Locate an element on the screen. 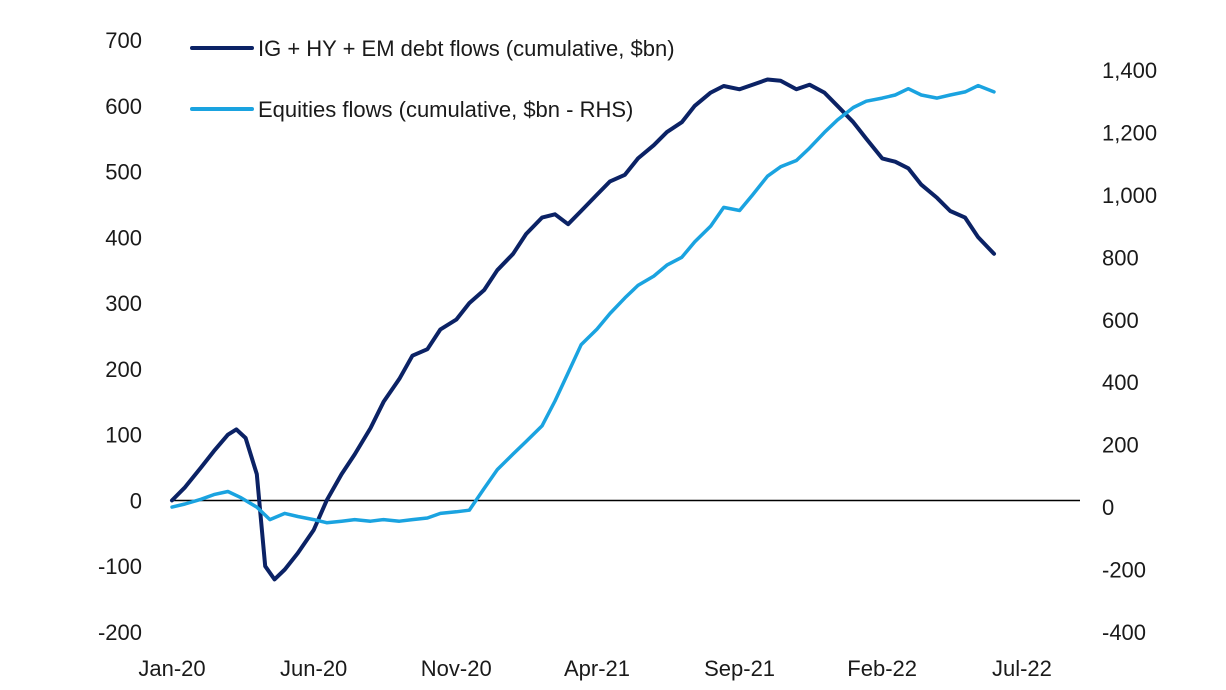  left-tick-label: -100 is located at coordinates (120, 566).